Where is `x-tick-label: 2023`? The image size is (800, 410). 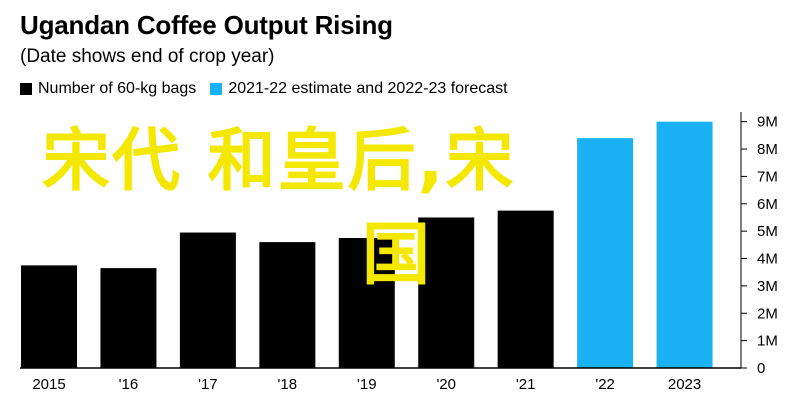 x-tick-label: 2023 is located at coordinates (684, 384).